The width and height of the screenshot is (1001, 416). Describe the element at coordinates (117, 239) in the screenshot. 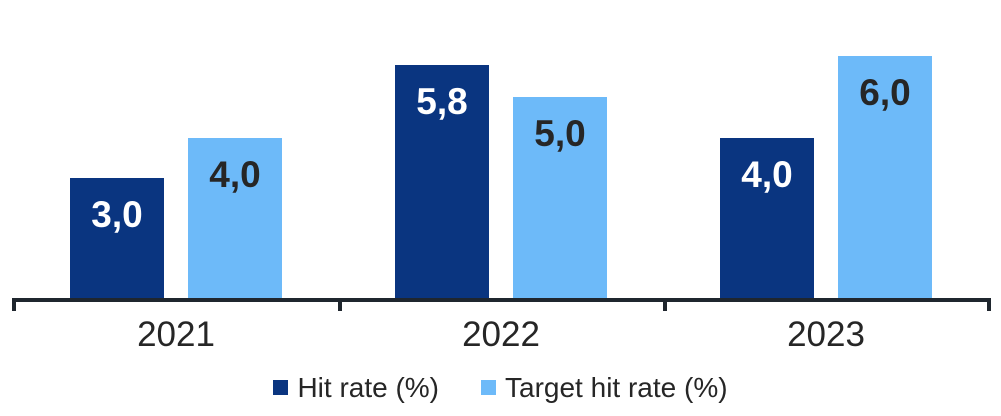

I see `bar-hit-rate-2021: 3,0` at that location.